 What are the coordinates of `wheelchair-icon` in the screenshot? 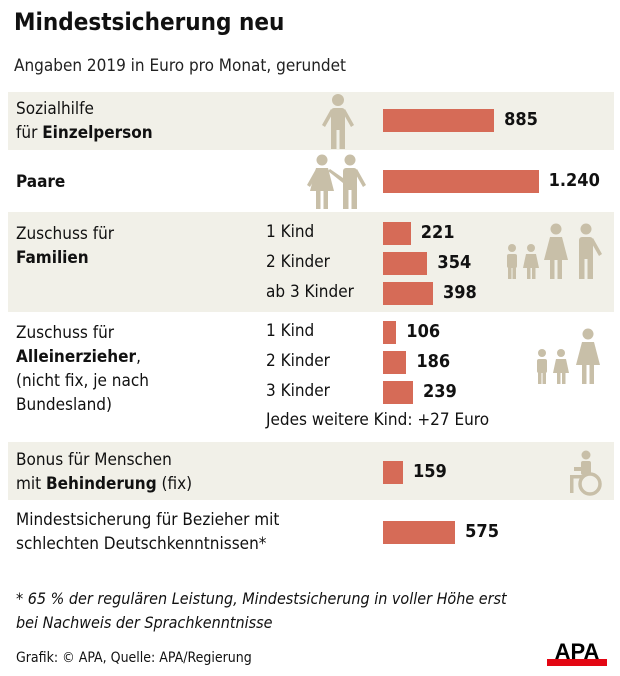 It's located at (586, 473).